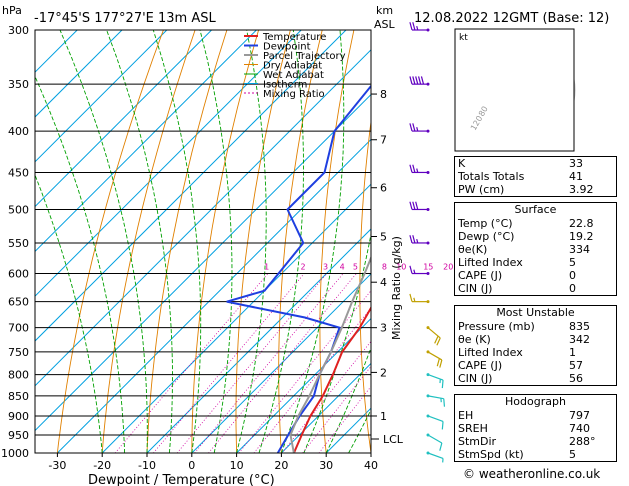 This screenshot has width=629, height=486. I want to click on legend-label: Mixing Ratio, so click(294, 94).